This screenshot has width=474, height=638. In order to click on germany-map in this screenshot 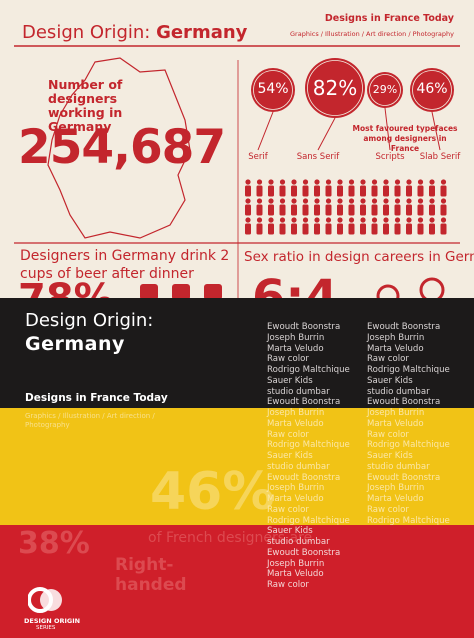, I will do `click(119, 148)`.